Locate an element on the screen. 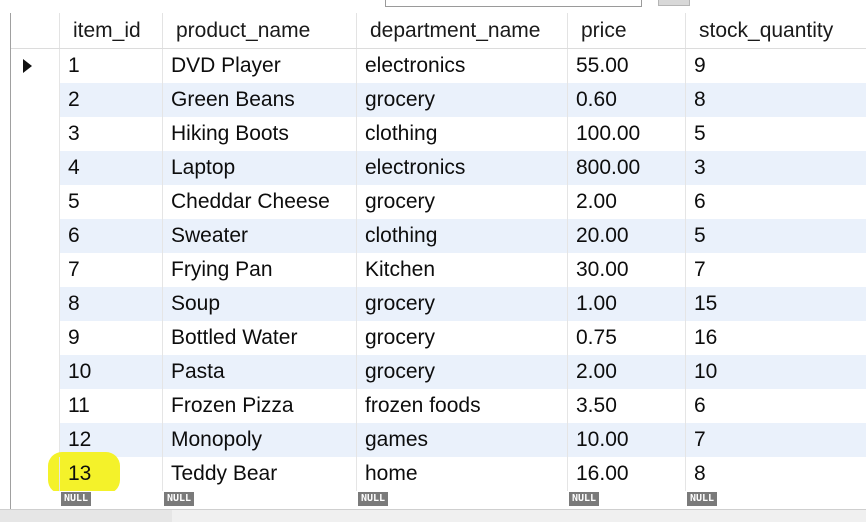 Image resolution: width=866 pixels, height=522 pixels. cell-product-name: Laptop is located at coordinates (259, 168).